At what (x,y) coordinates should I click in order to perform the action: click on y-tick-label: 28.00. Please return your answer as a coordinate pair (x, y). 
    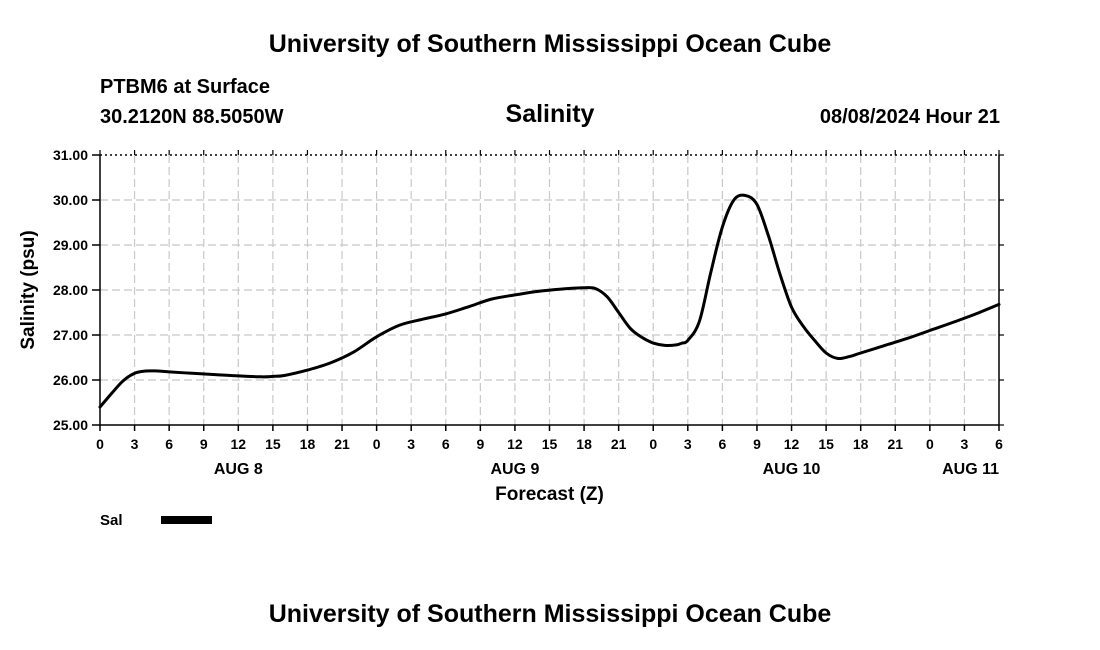
    Looking at the image, I should click on (70, 290).